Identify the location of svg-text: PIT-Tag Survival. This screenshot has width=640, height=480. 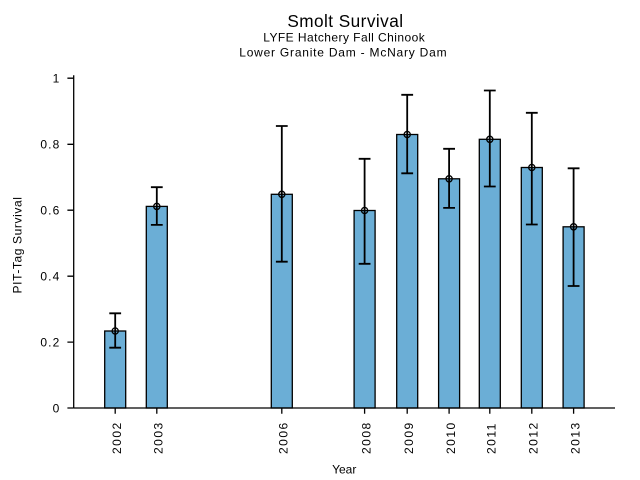
(18, 245).